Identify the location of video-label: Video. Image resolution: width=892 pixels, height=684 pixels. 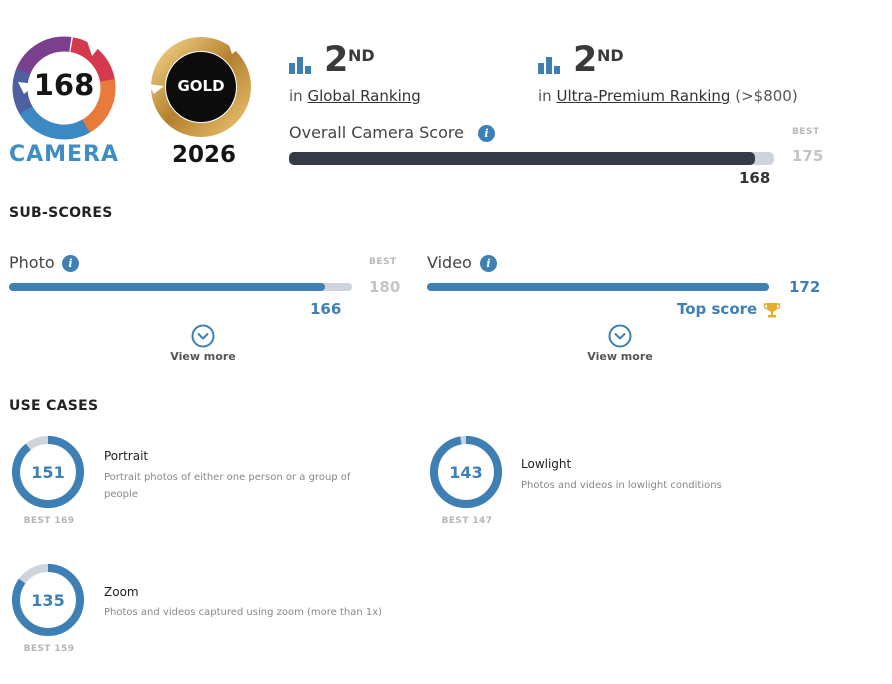
(449, 262).